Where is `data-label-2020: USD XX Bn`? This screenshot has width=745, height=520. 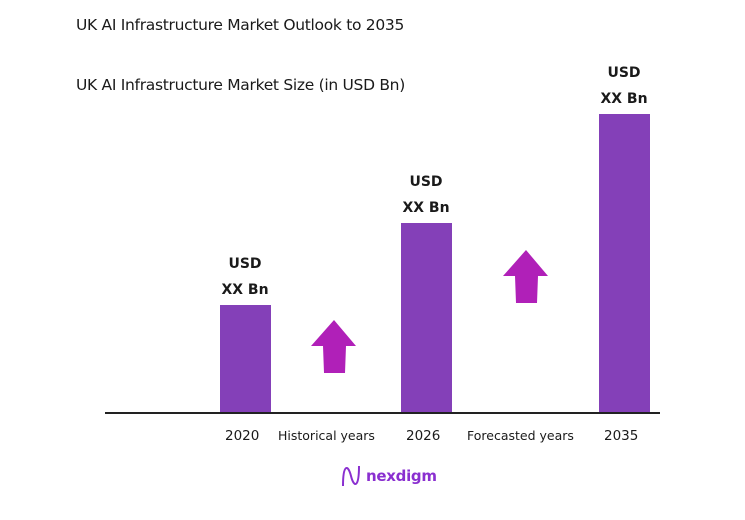 data-label-2020: USD XX Bn is located at coordinates (245, 277).